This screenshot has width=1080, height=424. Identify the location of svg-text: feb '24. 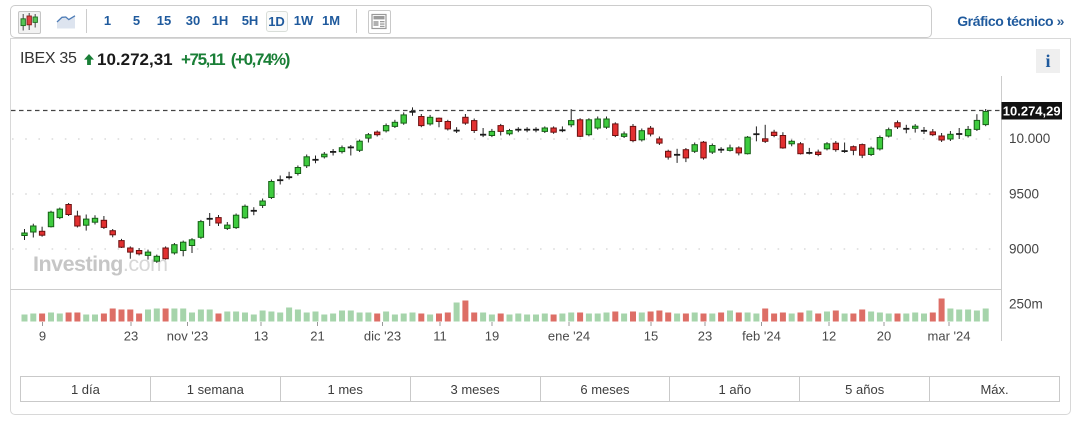
(761, 336).